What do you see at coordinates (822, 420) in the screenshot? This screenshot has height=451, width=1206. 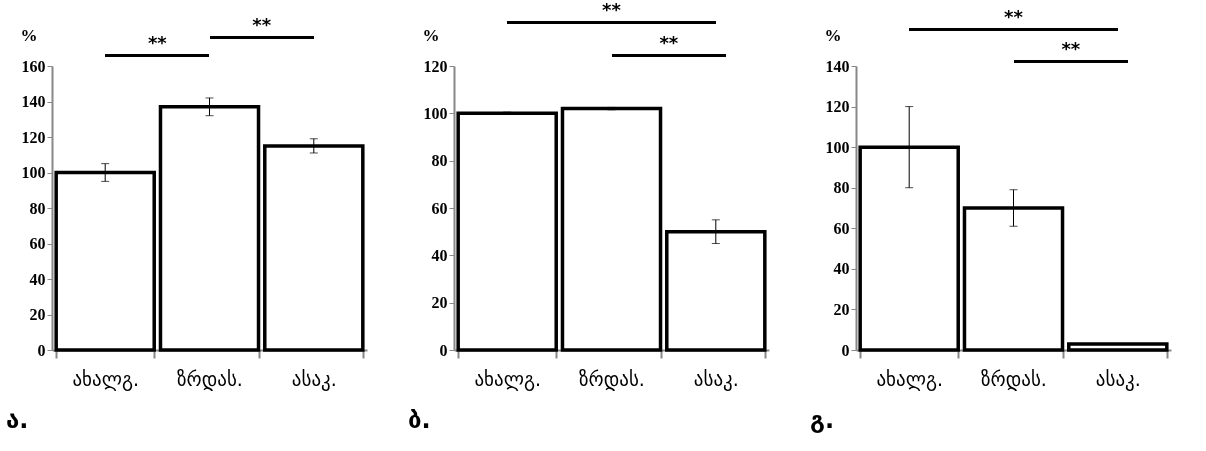 I see `text: გ.` at bounding box center [822, 420].